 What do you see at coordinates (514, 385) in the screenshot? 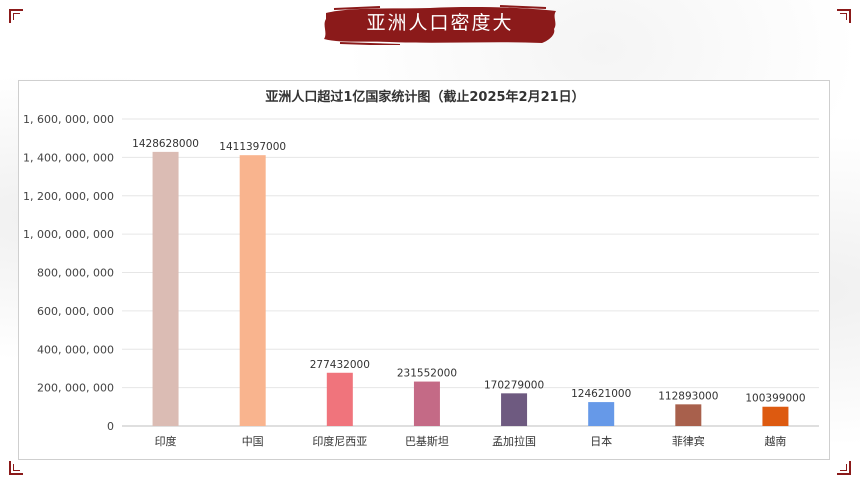
I see `bar-value-label: 170279000` at bounding box center [514, 385].